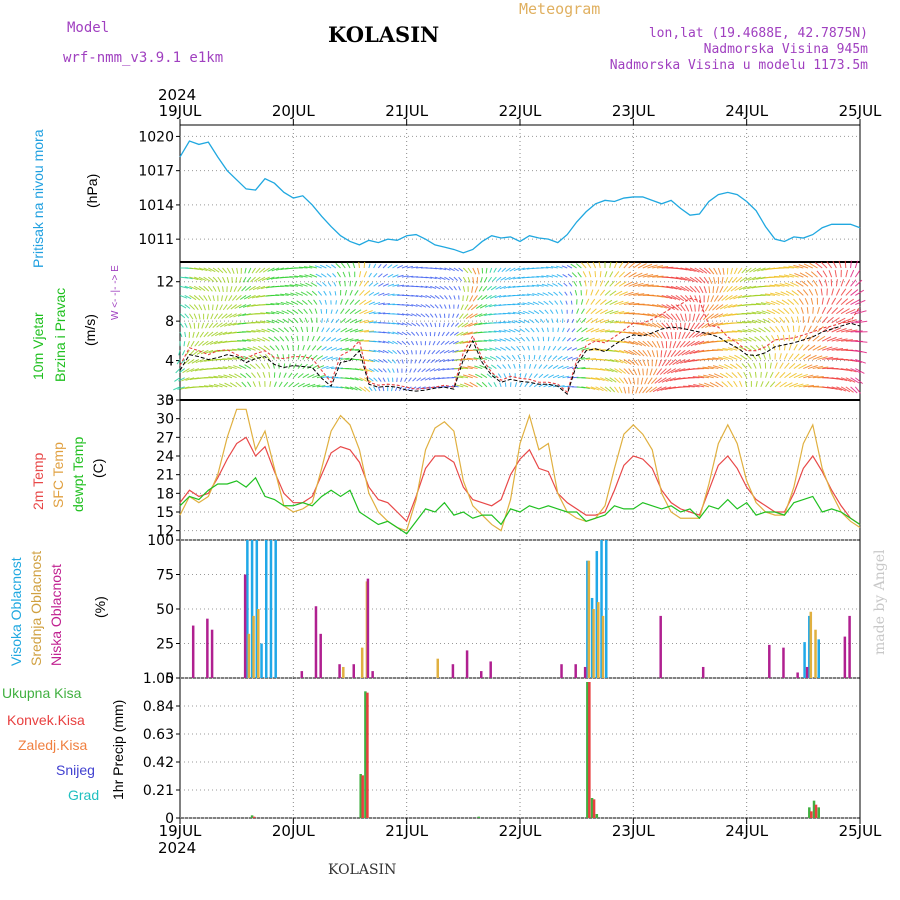 The height and width of the screenshot is (900, 900). What do you see at coordinates (258, 643) in the screenshot?
I see `cloud-mid-bar` at bounding box center [258, 643].